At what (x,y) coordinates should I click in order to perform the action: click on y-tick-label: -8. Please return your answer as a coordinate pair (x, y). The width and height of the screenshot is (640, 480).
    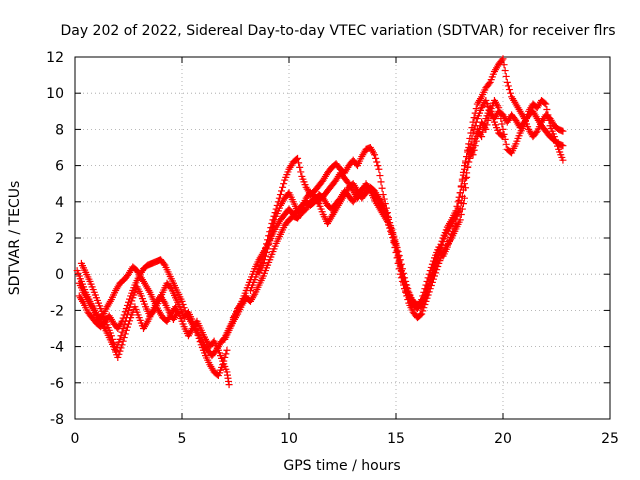
    Looking at the image, I should click on (57, 420).